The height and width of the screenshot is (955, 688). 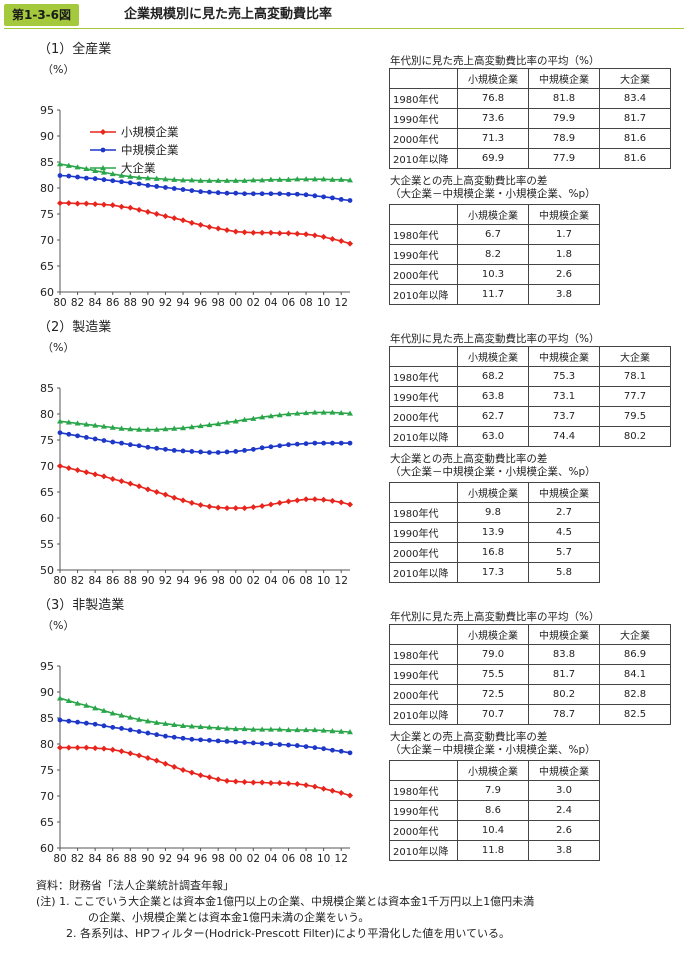 I want to click on header-divider, so click(x=344, y=28).